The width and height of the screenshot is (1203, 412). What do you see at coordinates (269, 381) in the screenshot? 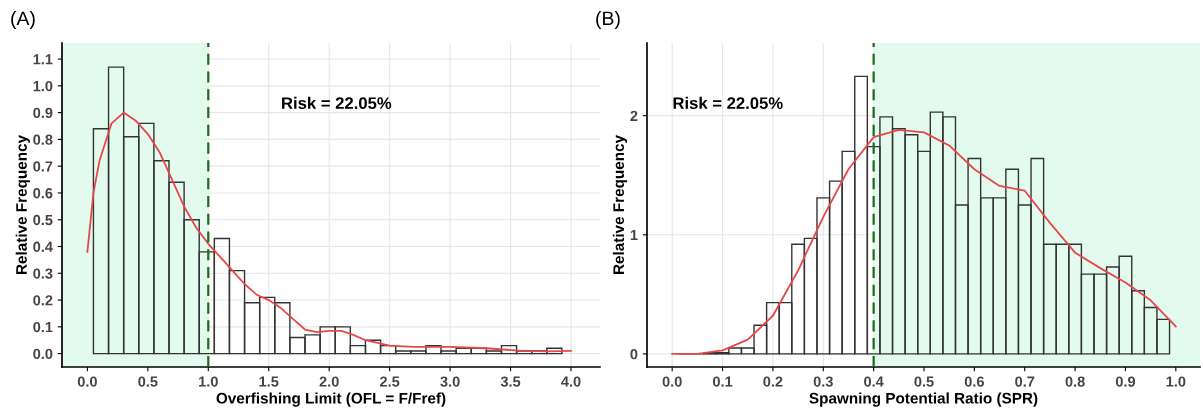
I see `x-tick-label: 1.5` at bounding box center [269, 381].